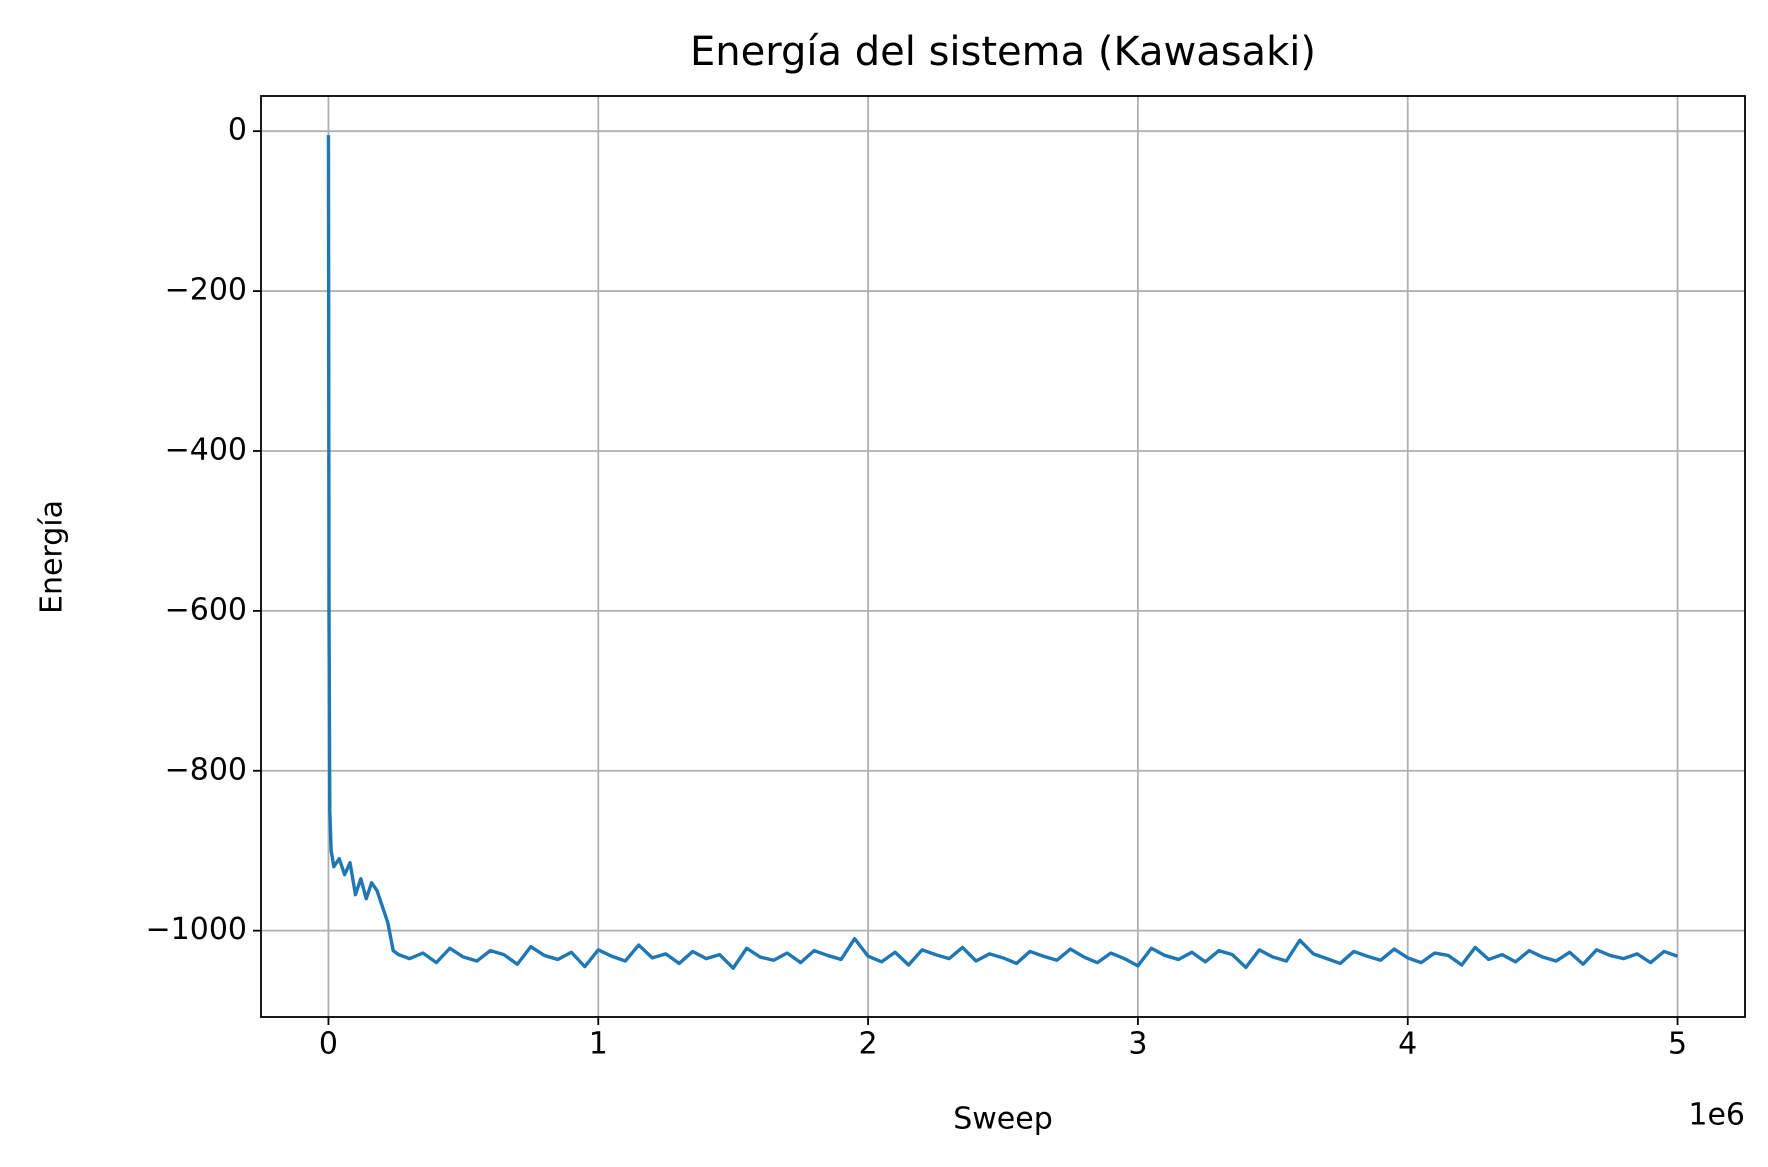 The height and width of the screenshot is (1167, 1768). I want to click on x-tick-label: 0, so click(328, 1044).